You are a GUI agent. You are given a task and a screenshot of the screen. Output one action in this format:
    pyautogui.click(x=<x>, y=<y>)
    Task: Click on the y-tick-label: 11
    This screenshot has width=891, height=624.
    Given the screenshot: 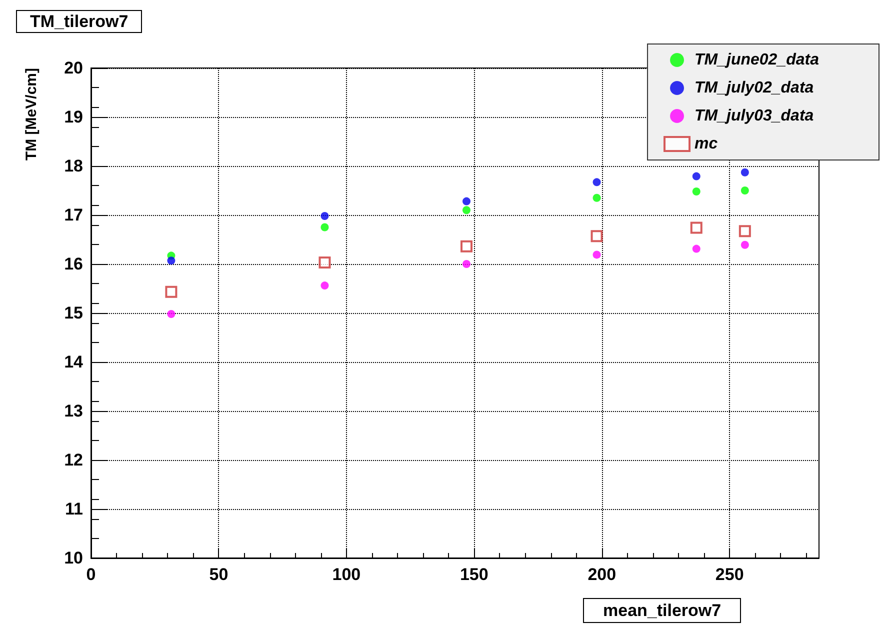 What is the action you would take?
    pyautogui.click(x=74, y=509)
    